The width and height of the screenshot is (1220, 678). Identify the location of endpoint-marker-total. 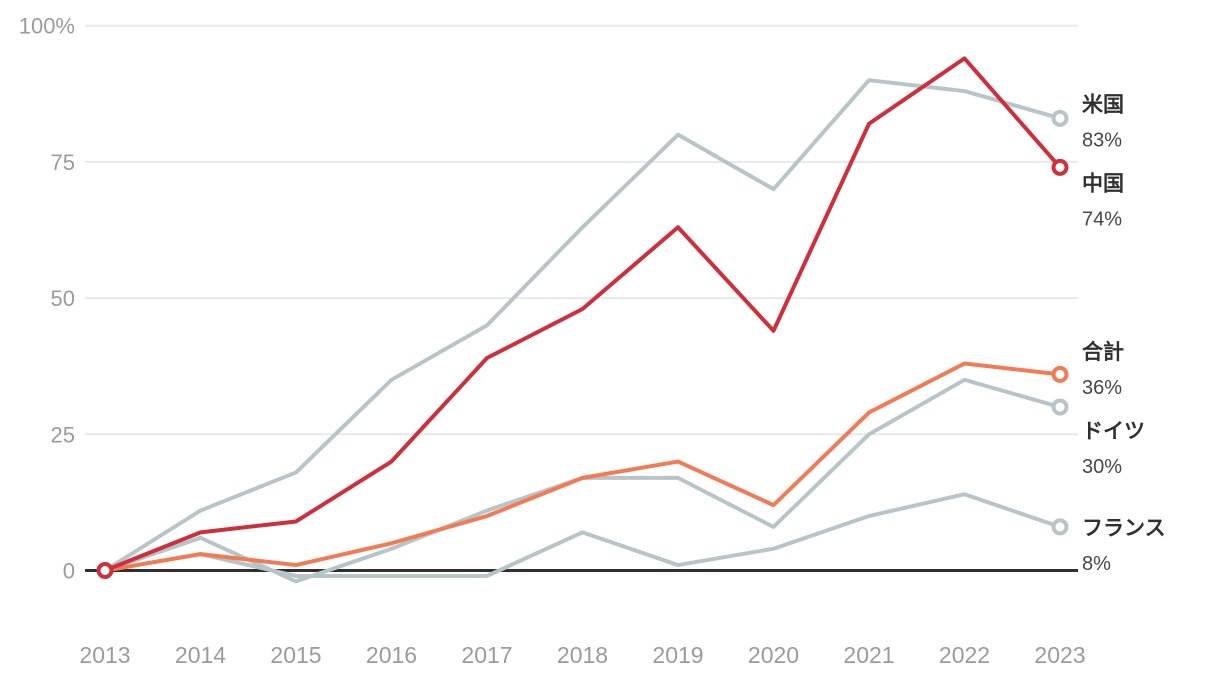
(1060, 374).